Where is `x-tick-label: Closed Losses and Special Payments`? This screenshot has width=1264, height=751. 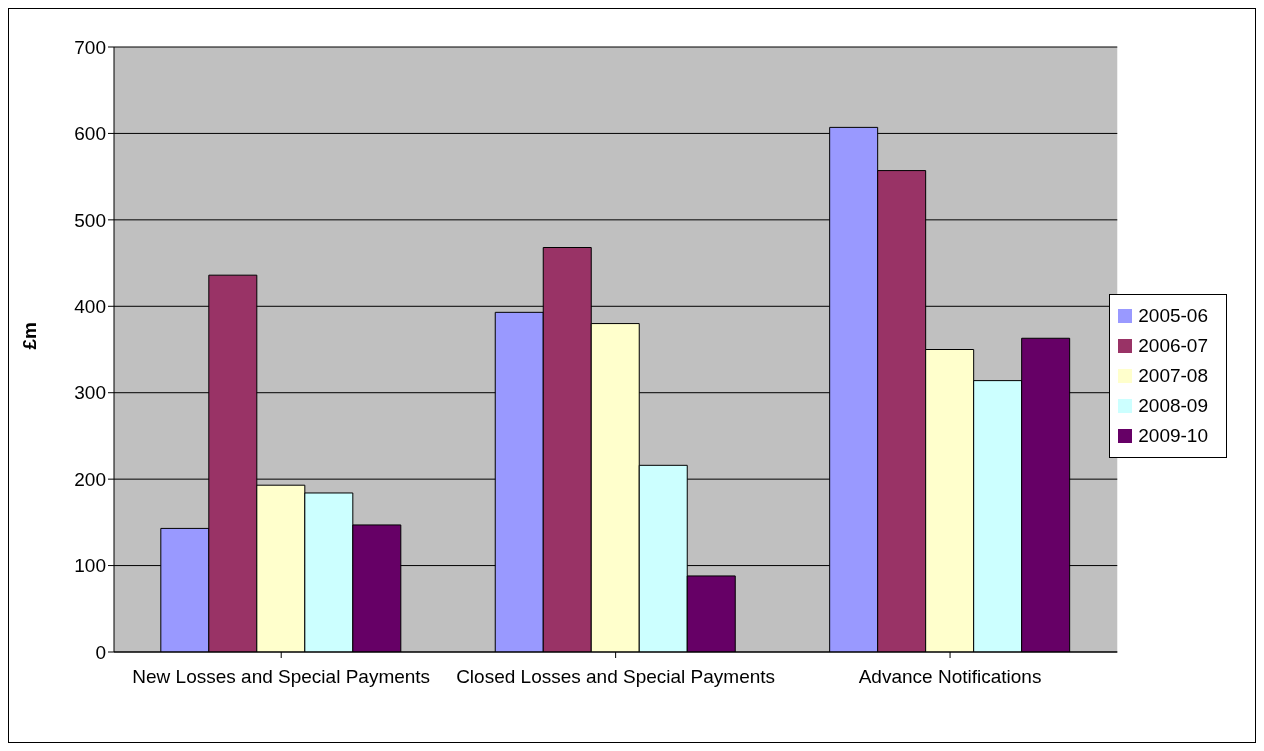 x-tick-label: Closed Losses and Special Payments is located at coordinates (616, 677).